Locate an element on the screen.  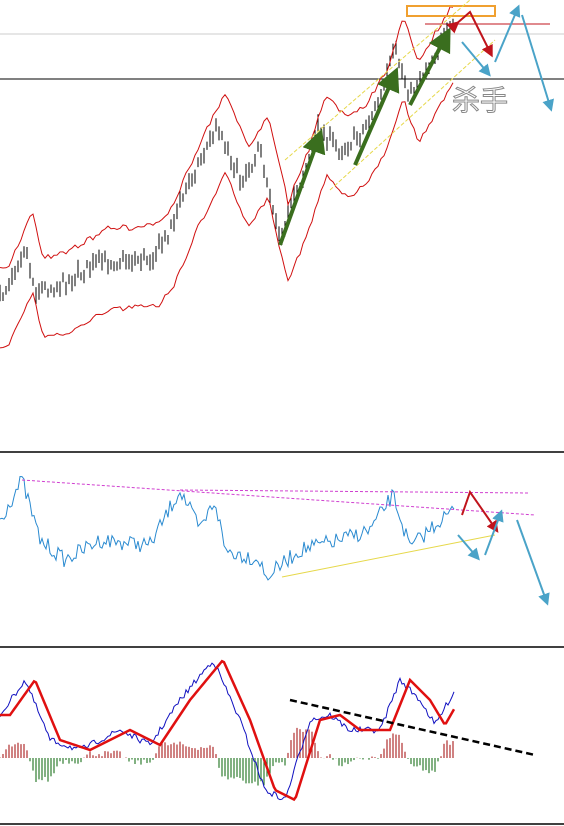
signal-line is located at coordinates (228, 730).